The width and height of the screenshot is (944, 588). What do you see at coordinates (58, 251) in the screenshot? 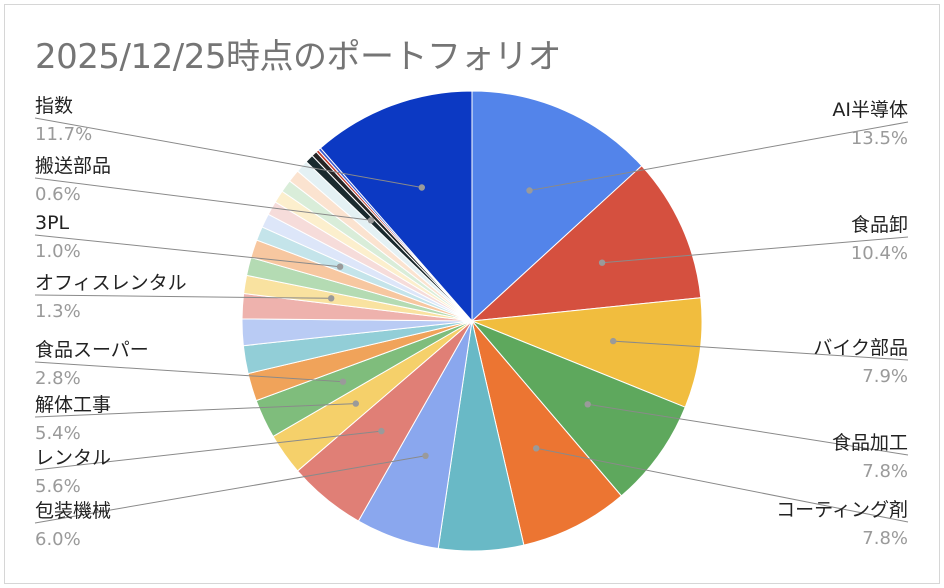
I see `slice-percent: 1.0%` at bounding box center [58, 251].